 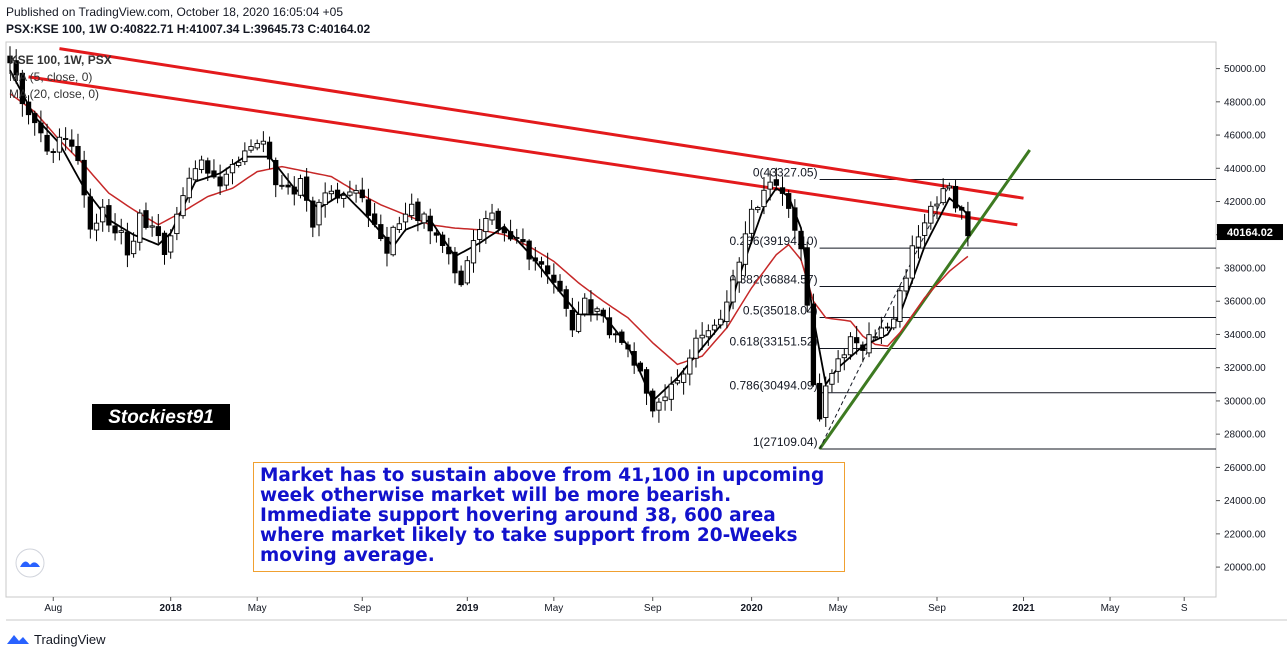 What do you see at coordinates (161, 417) in the screenshot?
I see `watermark-text: Stockiest91` at bounding box center [161, 417].